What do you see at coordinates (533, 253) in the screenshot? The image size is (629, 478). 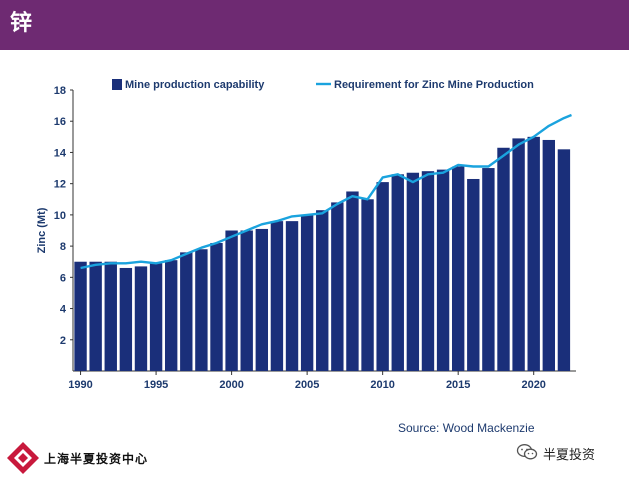 I see `bar-2020` at bounding box center [533, 253].